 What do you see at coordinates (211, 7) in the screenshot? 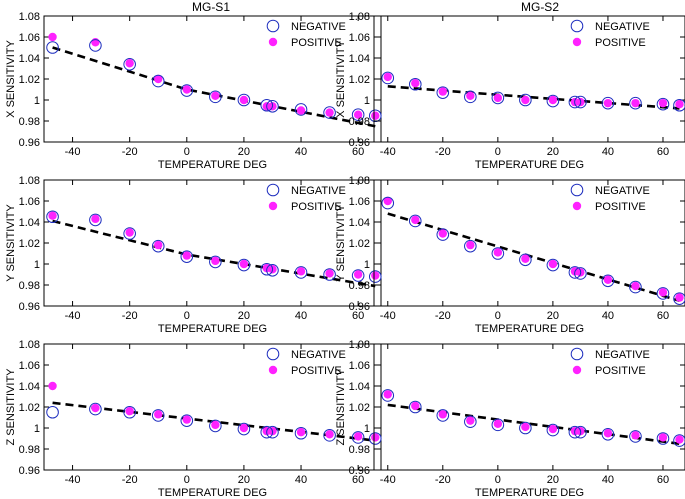
I see `chart-title-mg-s1: MG-S1` at bounding box center [211, 7].